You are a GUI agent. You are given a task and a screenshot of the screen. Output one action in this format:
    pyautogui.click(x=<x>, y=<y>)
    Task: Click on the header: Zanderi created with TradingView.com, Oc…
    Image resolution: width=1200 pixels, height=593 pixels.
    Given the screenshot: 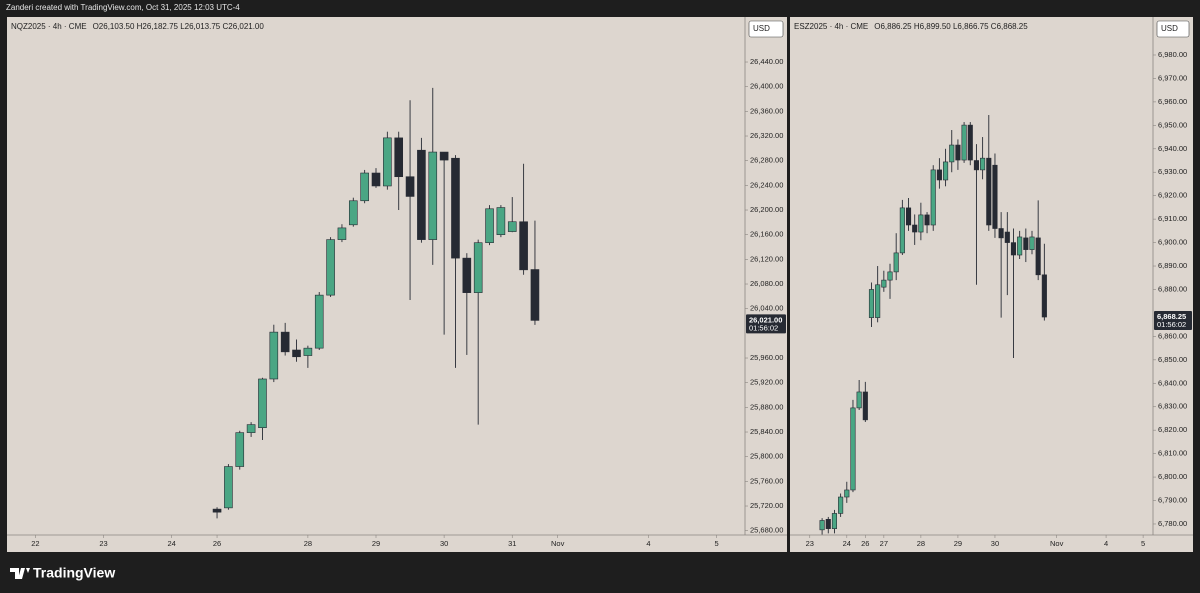 What is the action you would take?
    pyautogui.click(x=123, y=7)
    